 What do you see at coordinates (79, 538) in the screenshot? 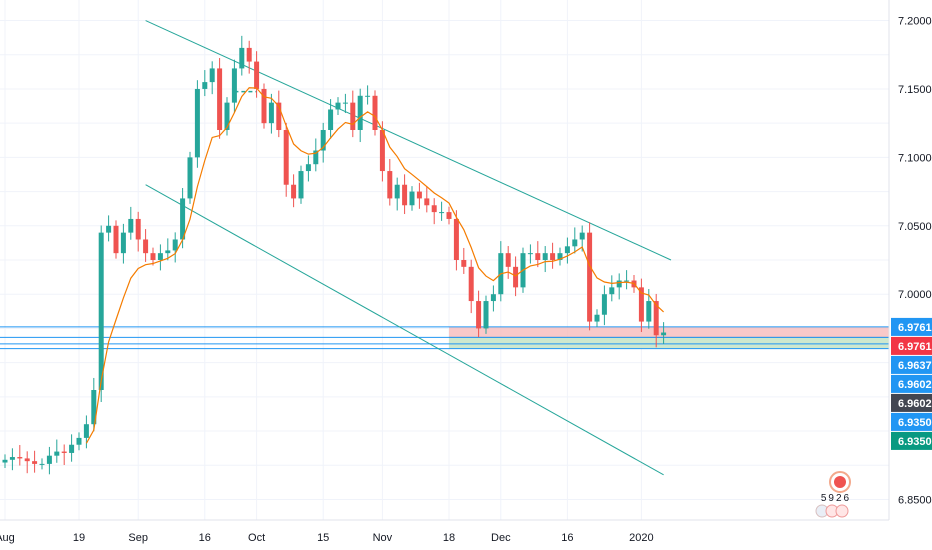
I see `time-tick-label: 19` at bounding box center [79, 538].